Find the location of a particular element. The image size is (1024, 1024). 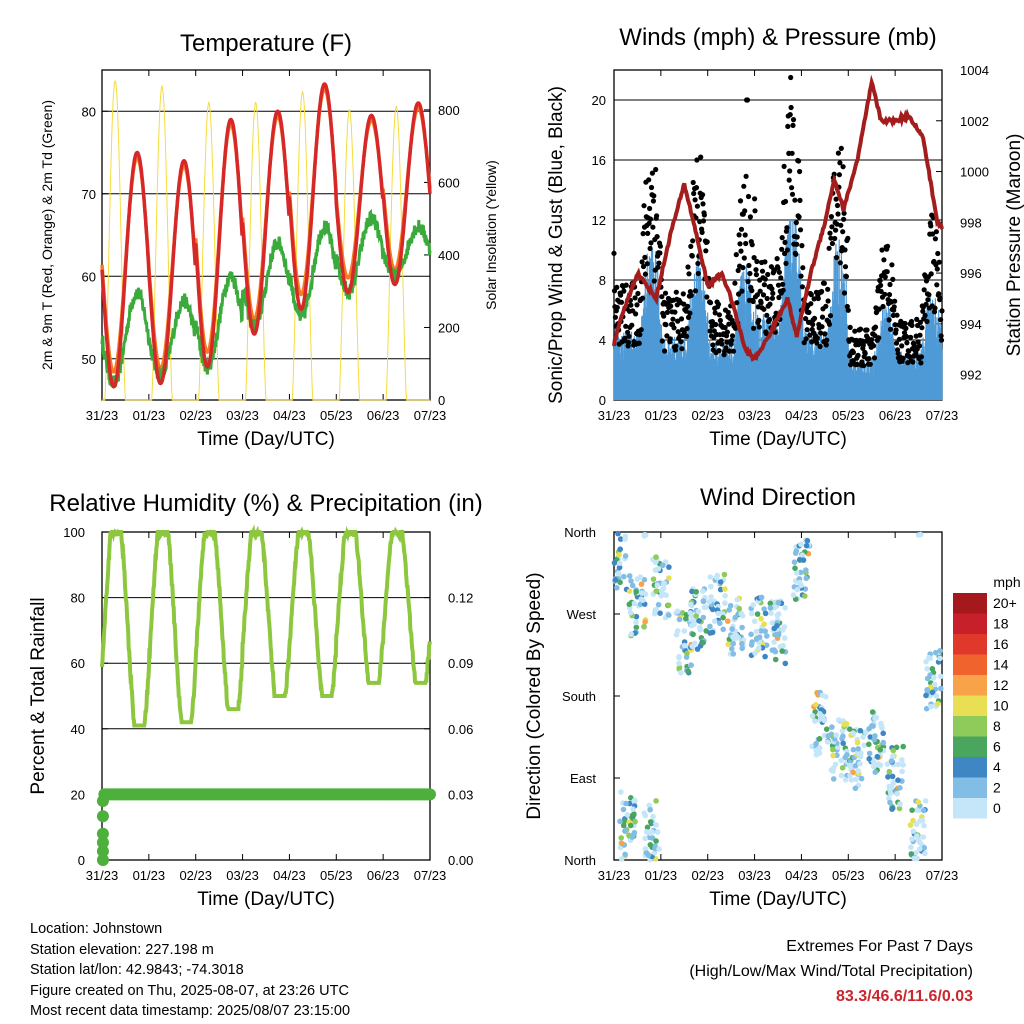

x-tick-label: 06/23 is located at coordinates (895, 415).